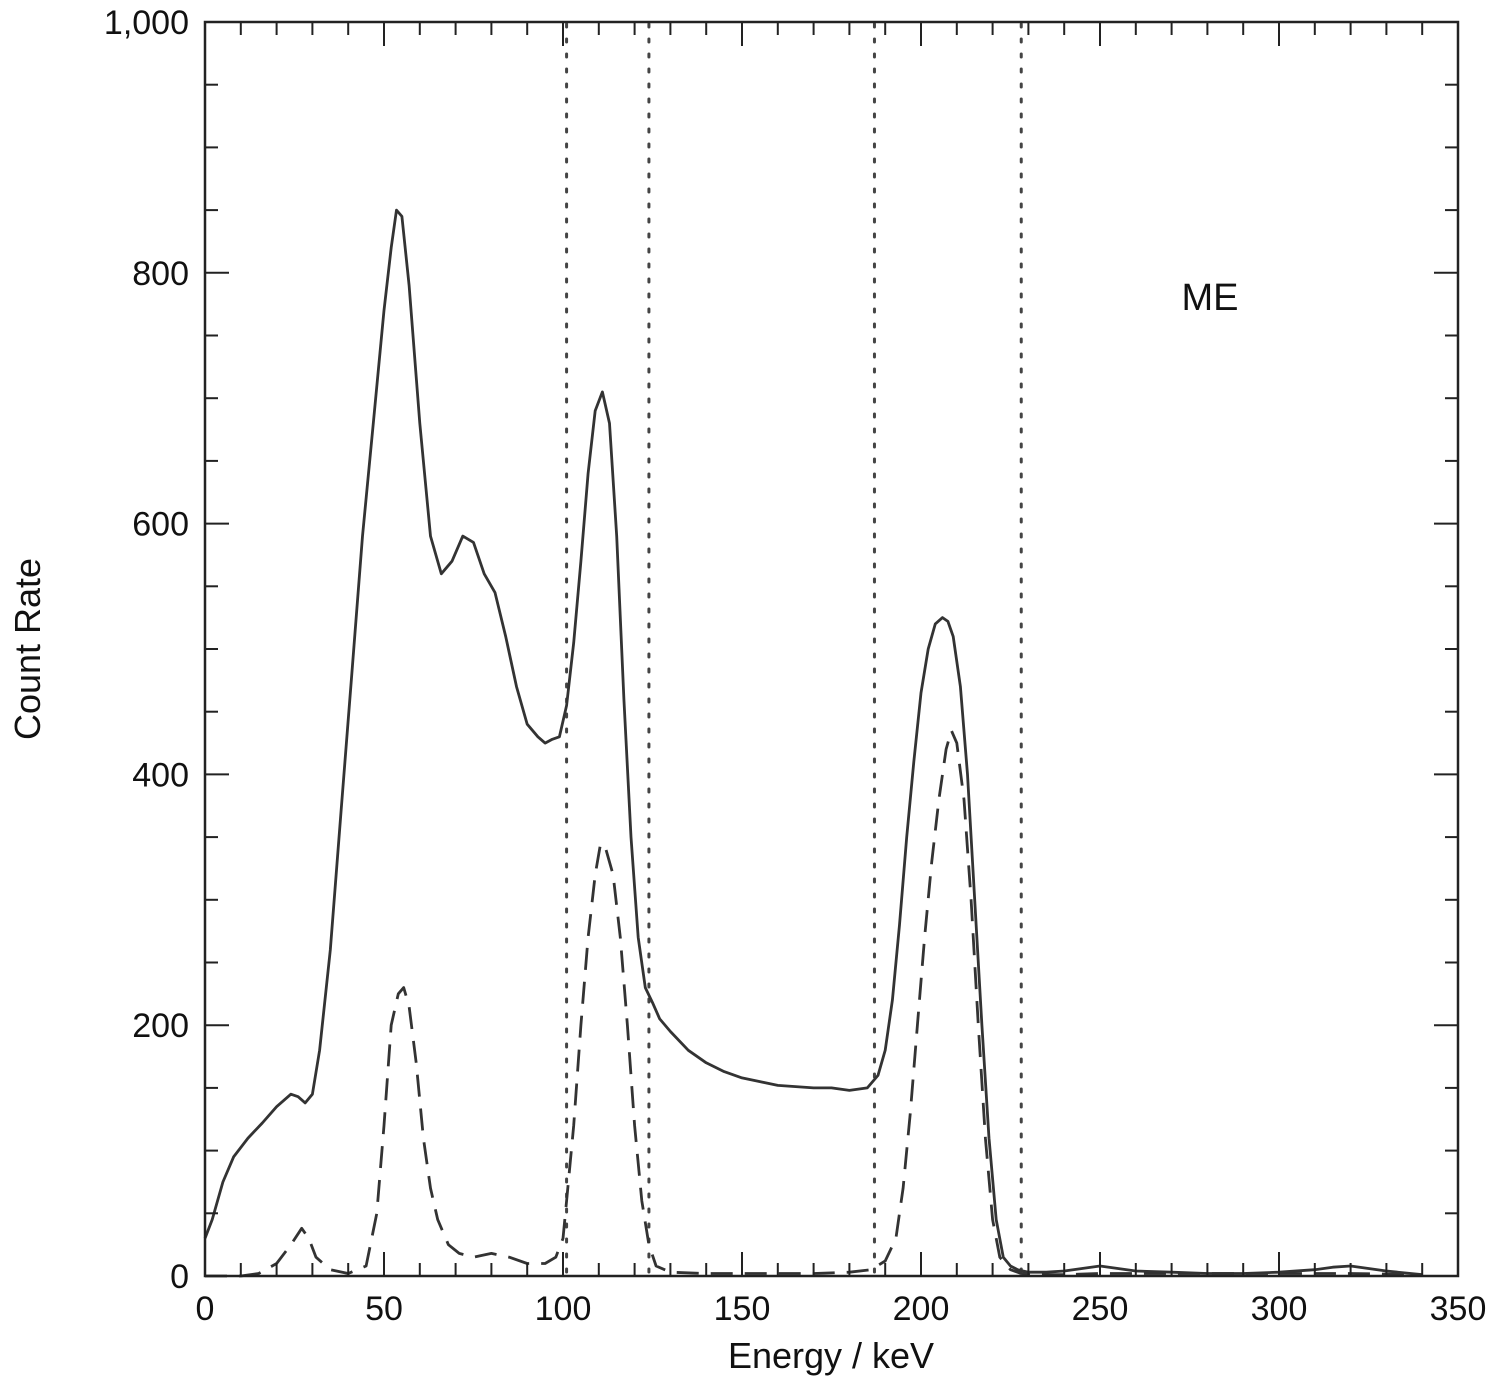 The height and width of the screenshot is (1385, 1501). I want to click on y-tick-label: 600, so click(160, 525).